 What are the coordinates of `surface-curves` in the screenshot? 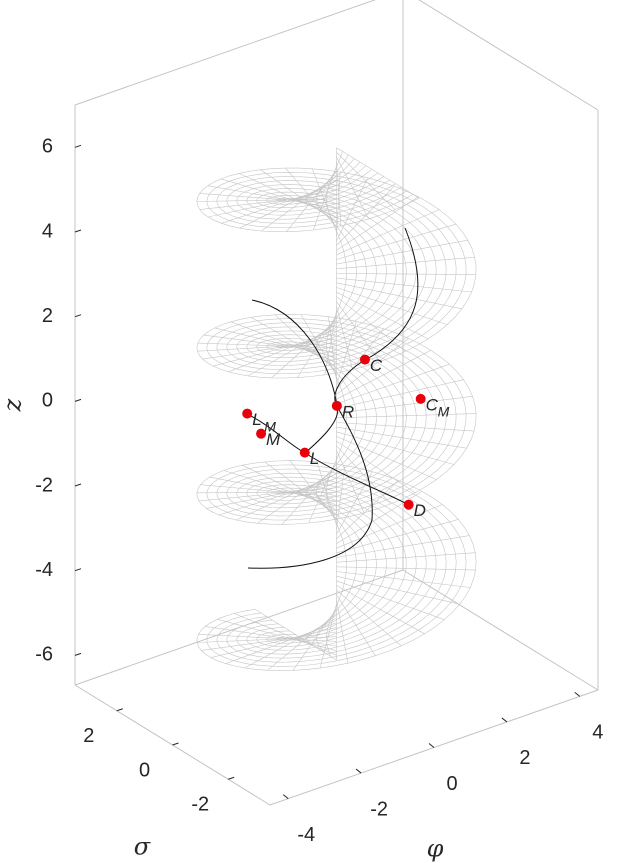 It's located at (332, 398).